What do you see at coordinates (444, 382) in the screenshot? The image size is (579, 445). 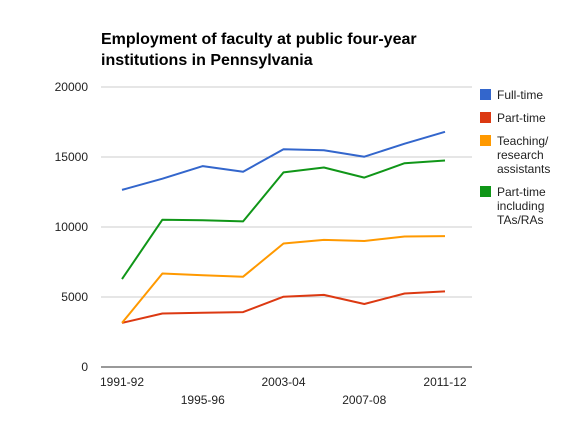 I see `x-tick-label: 2011-12` at bounding box center [444, 382].